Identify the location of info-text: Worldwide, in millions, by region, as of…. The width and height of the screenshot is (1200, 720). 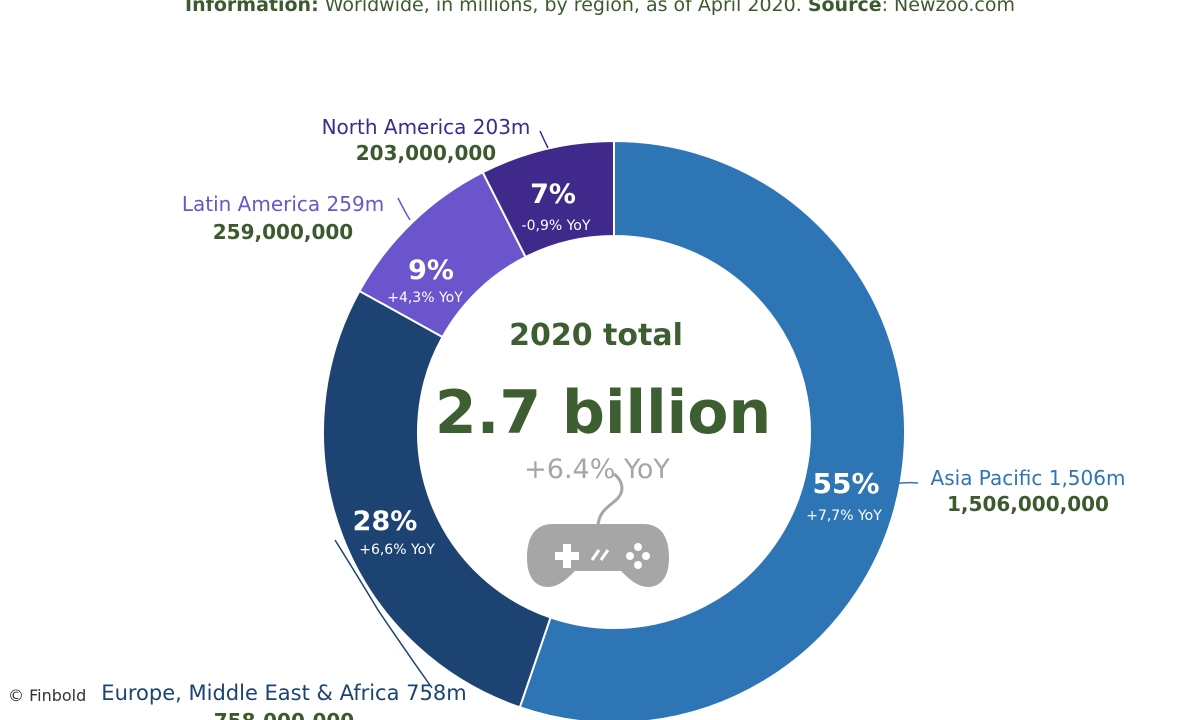
(563, 8).